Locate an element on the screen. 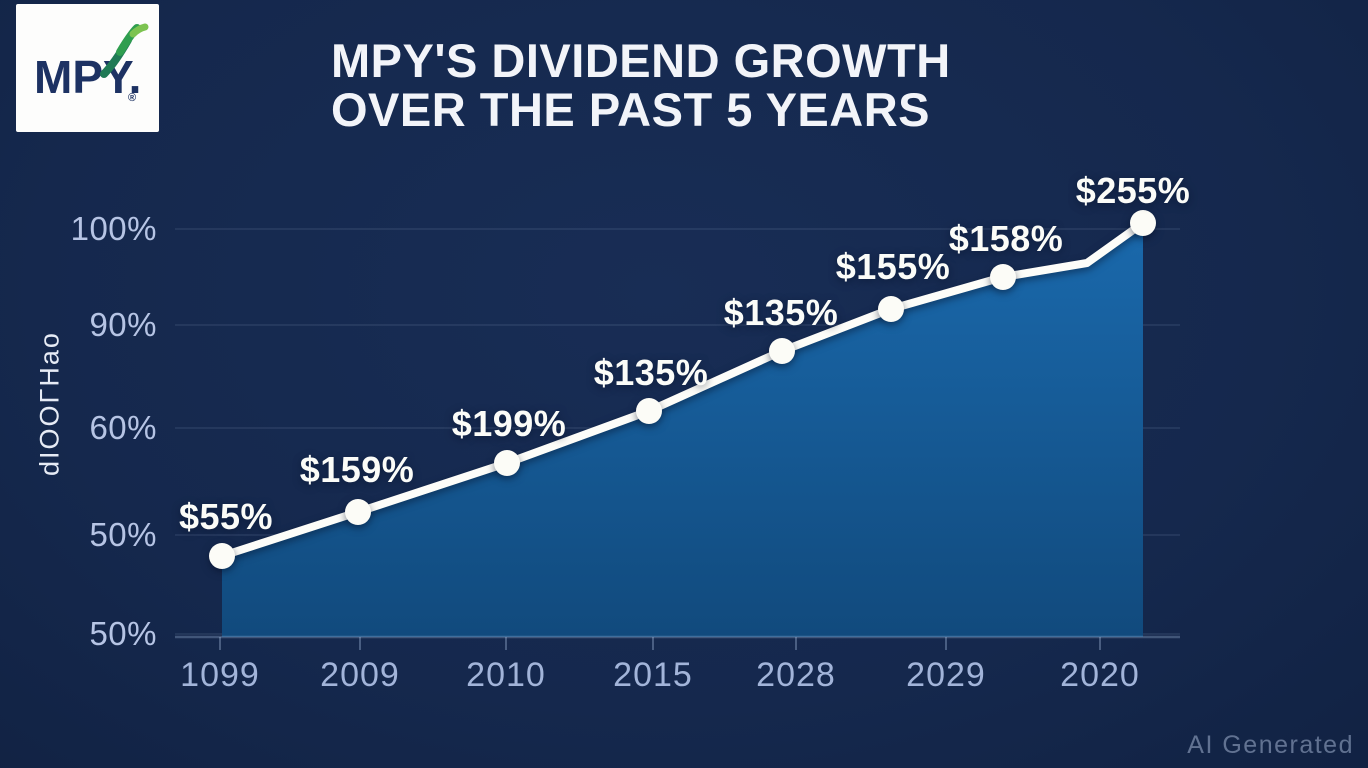 The width and height of the screenshot is (1368, 768). y-axis-tick-label: 100% is located at coordinates (113, 228).